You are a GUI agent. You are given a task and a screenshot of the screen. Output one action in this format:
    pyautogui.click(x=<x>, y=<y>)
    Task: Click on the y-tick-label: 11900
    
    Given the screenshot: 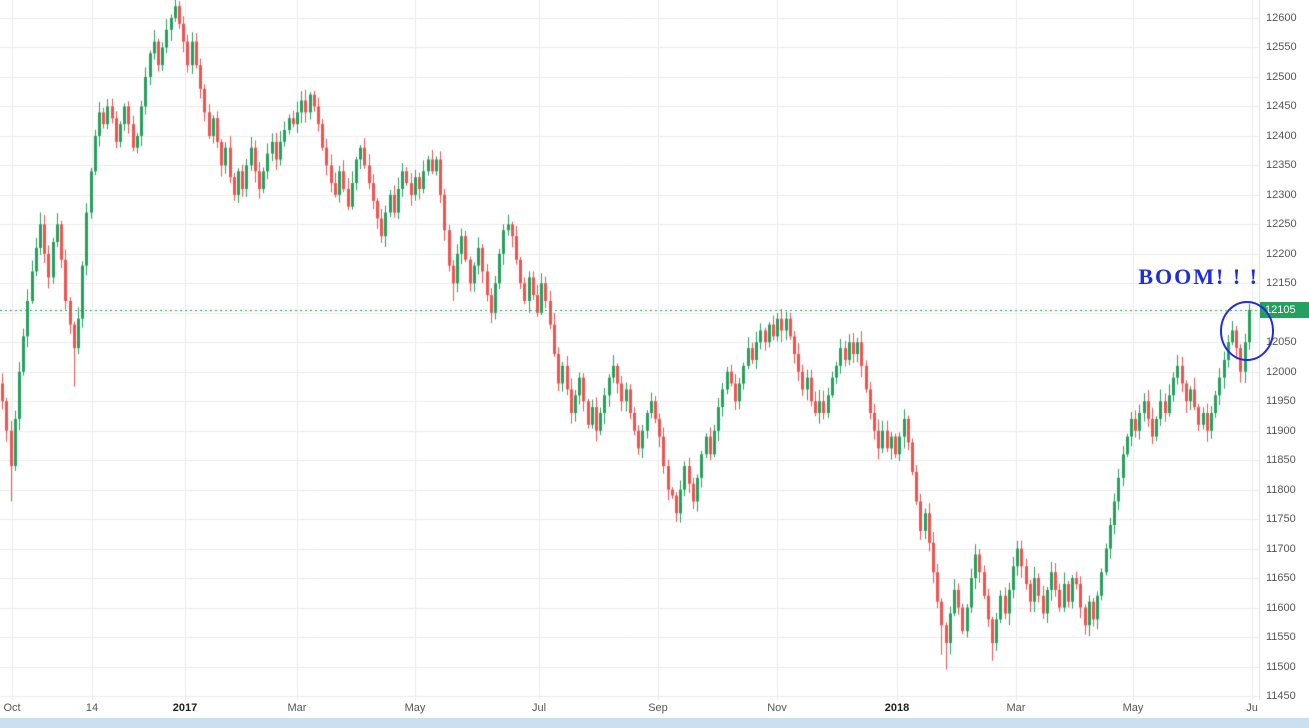 What is the action you would take?
    pyautogui.click(x=1281, y=430)
    